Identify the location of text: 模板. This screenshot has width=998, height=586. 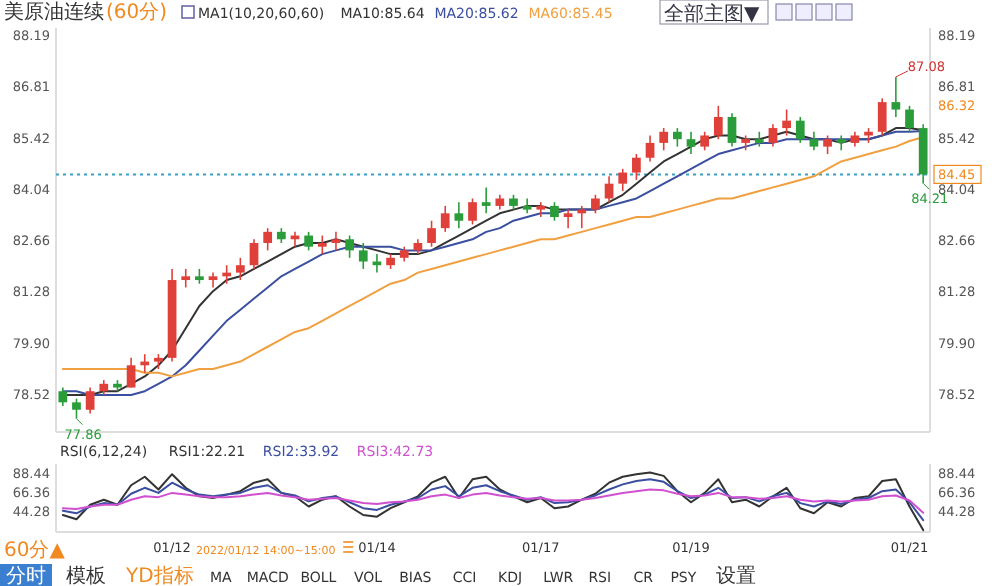
(86, 575).